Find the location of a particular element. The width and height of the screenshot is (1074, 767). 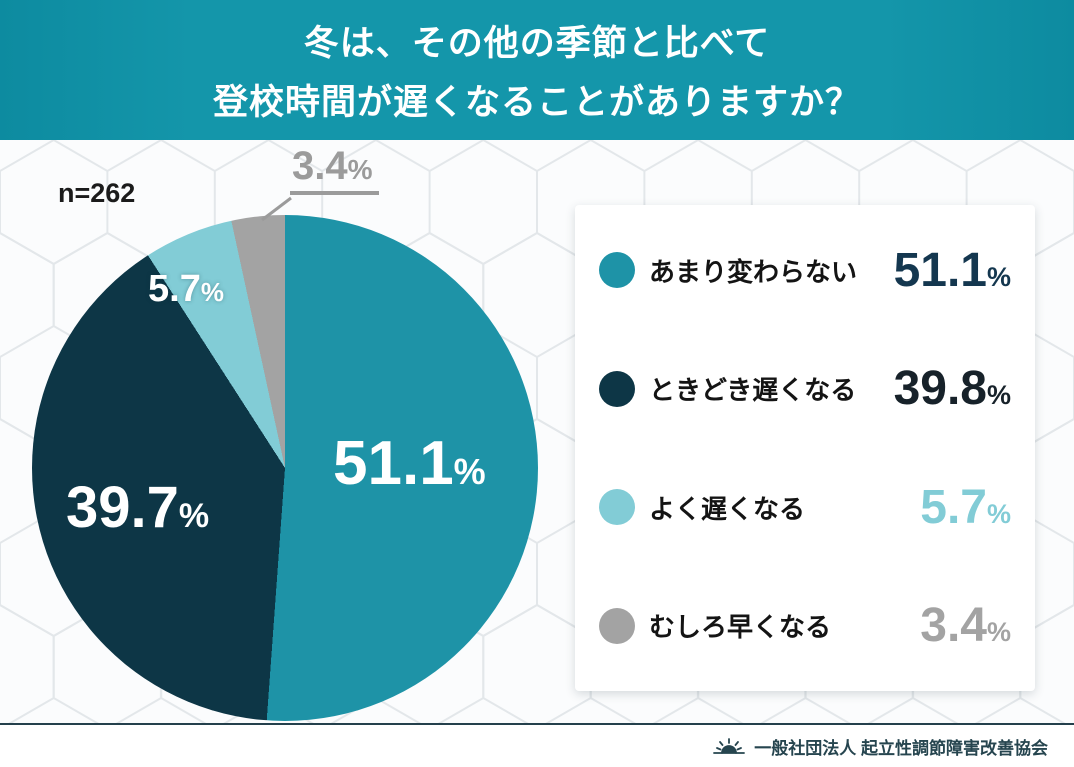

pie-value-tokidoki: 39.7% is located at coordinates (137, 507).